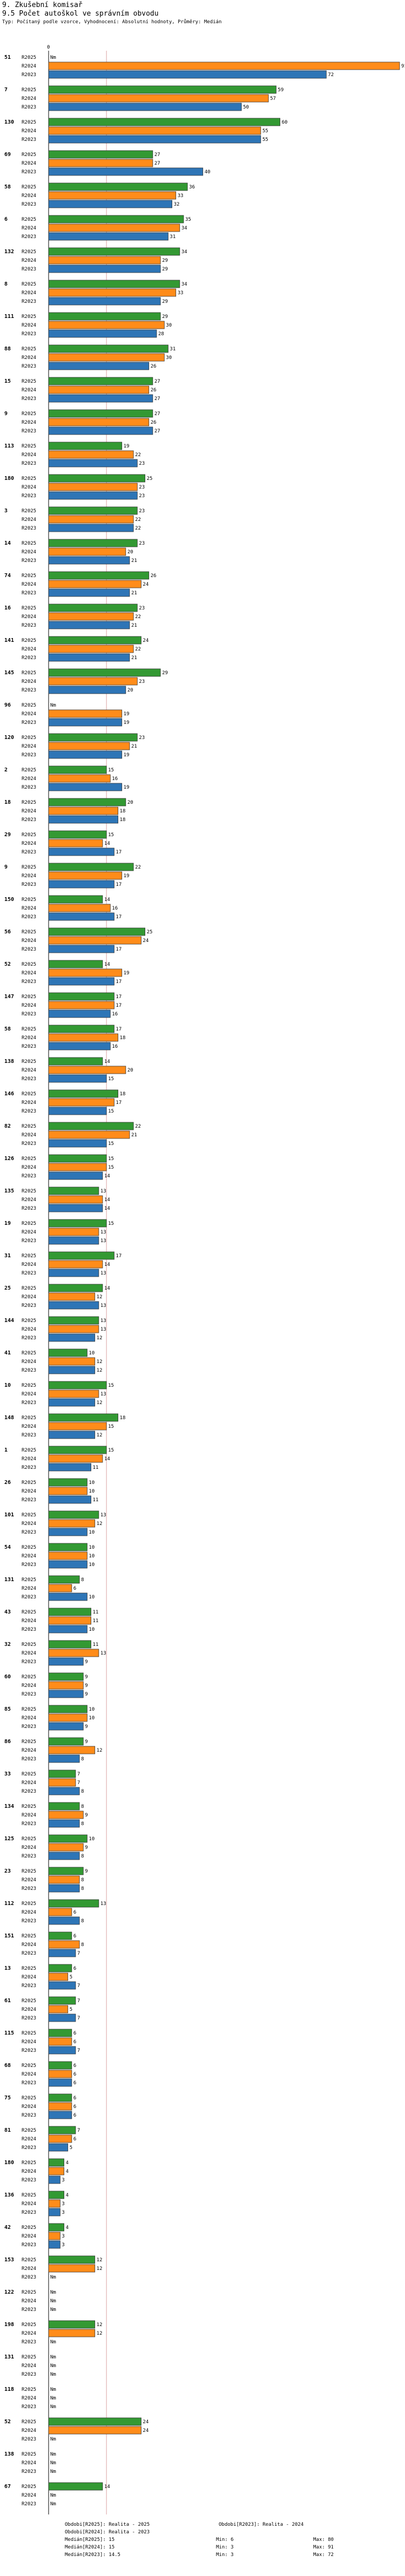 This screenshot has width=405, height=2576. What do you see at coordinates (111, 1167) in the screenshot?
I see `data-label: 15` at bounding box center [111, 1167].